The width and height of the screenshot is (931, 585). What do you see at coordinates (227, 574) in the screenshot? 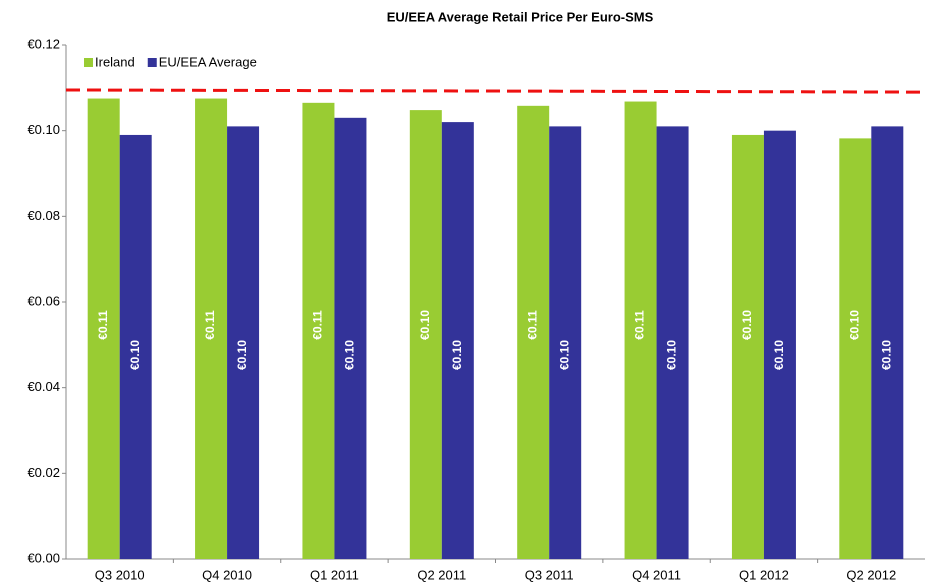
I see `x-tick-label: Q4 2010` at bounding box center [227, 574].